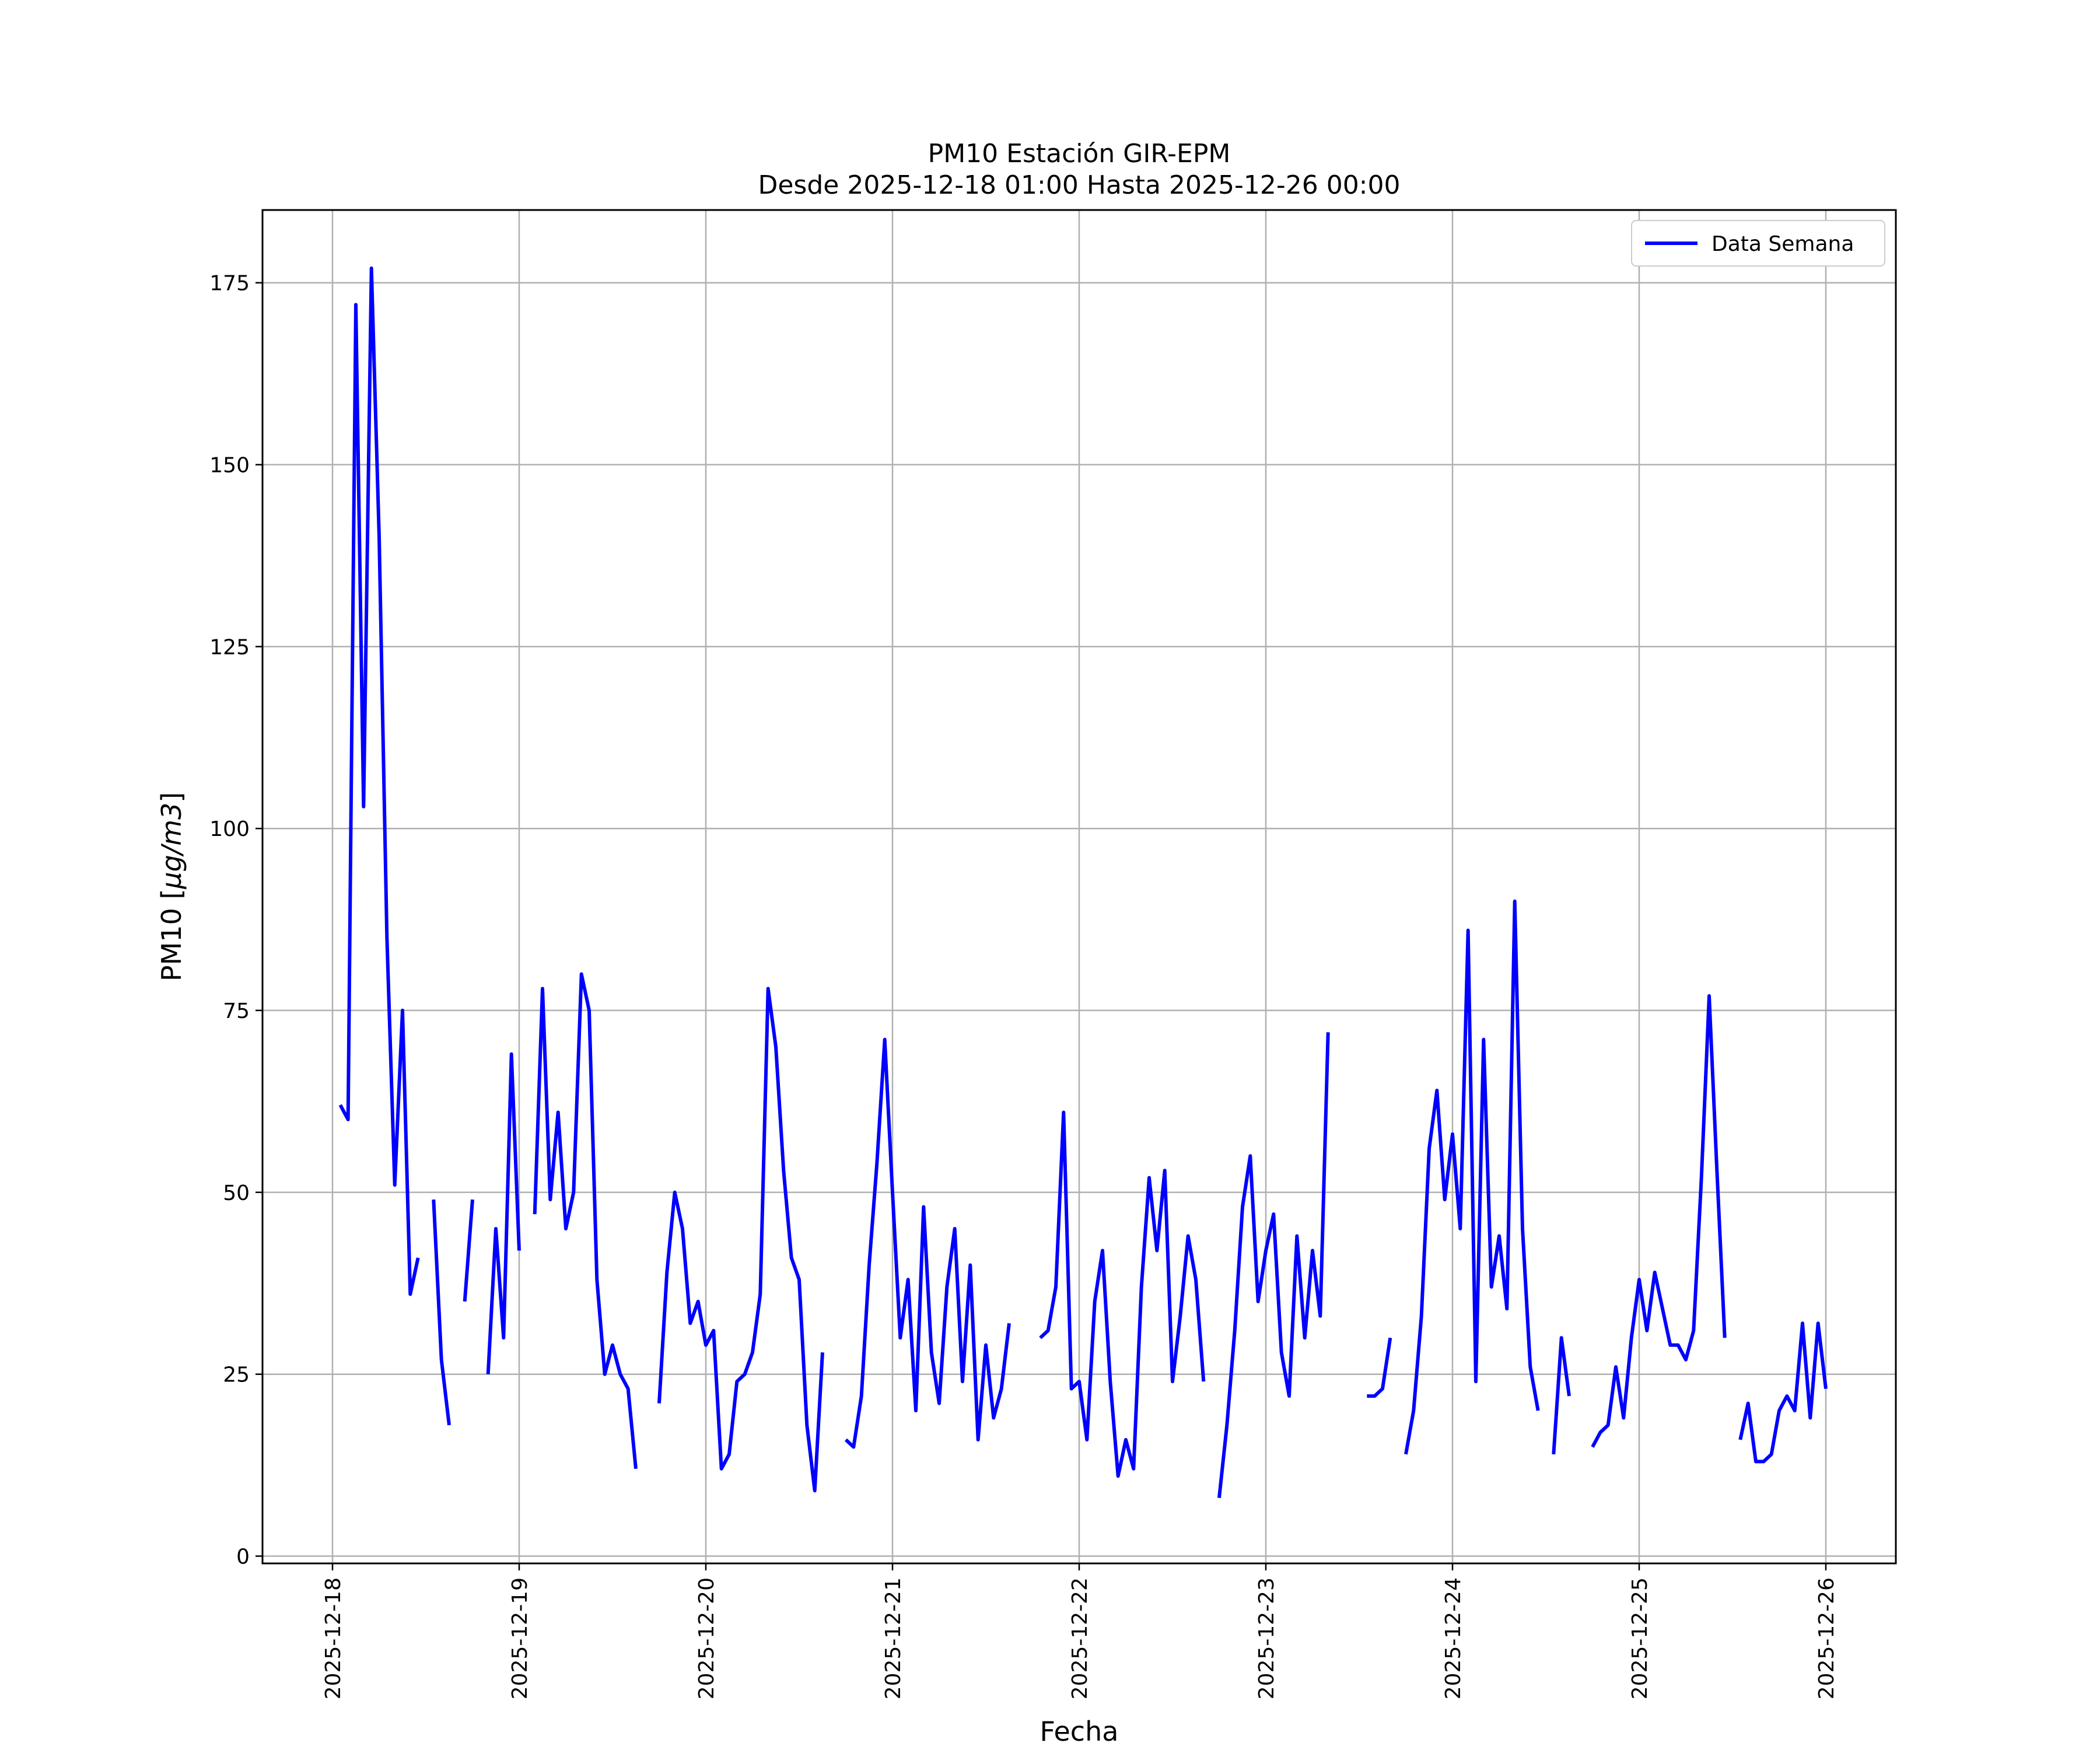  Describe the element at coordinates (236, 1375) in the screenshot. I see `y-tick-label: 25` at that location.